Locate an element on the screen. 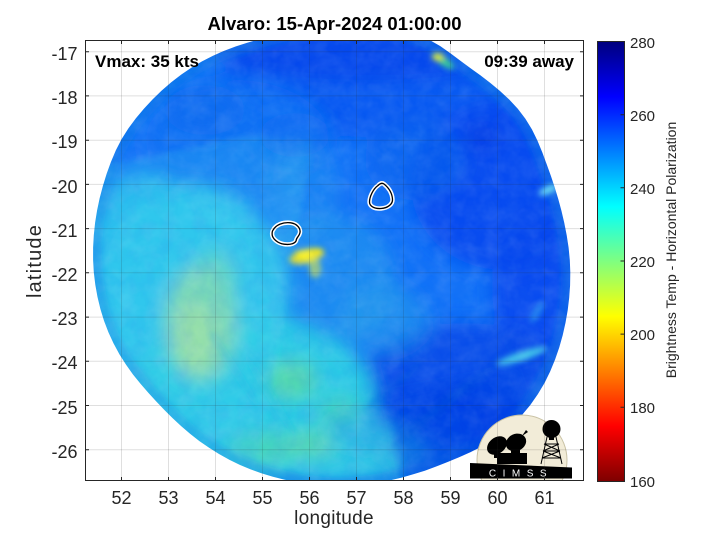  svg-text: CIMSS is located at coordinates (521, 474).